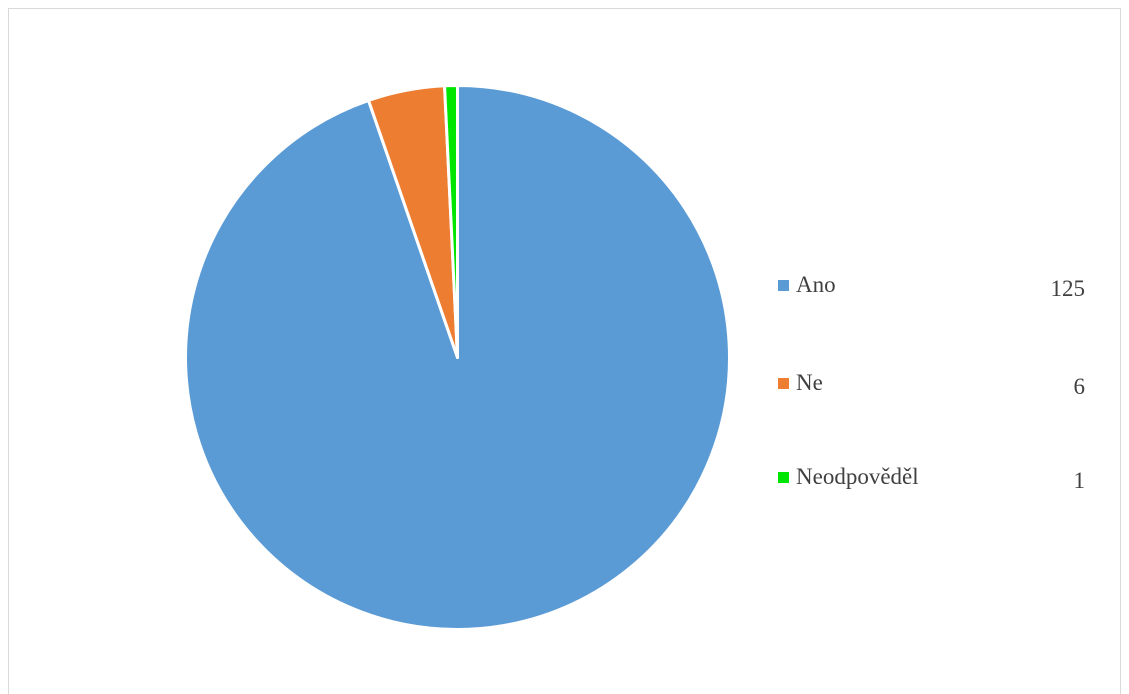  Describe the element at coordinates (451, 221) in the screenshot. I see `pie-slice-neodpověděl` at that location.